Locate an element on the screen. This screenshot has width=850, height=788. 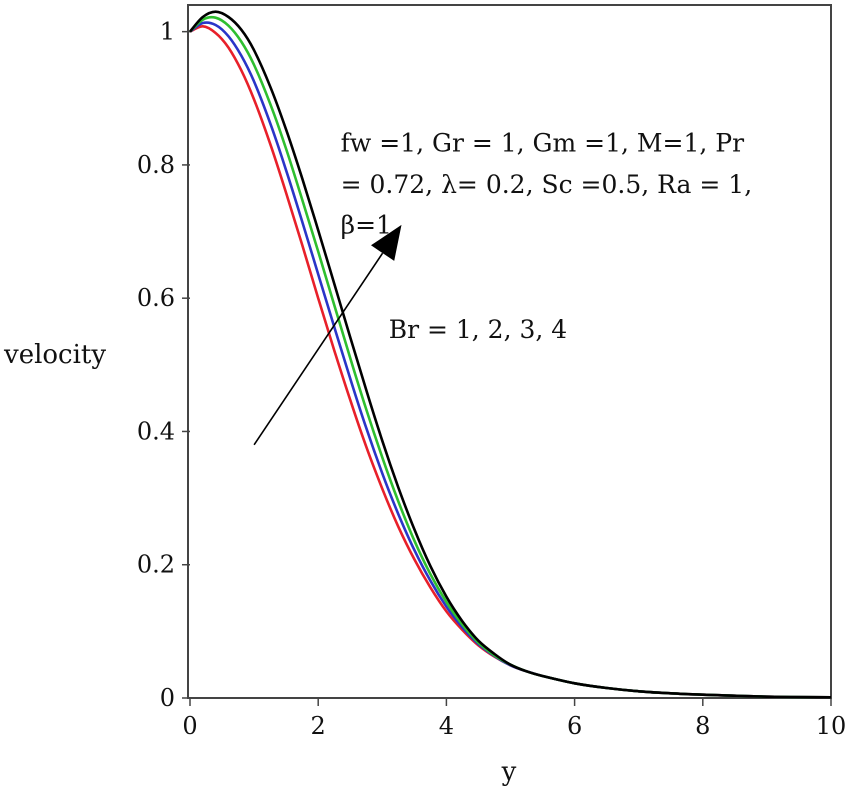
y-tick-label: 1 is located at coordinates (167, 32).